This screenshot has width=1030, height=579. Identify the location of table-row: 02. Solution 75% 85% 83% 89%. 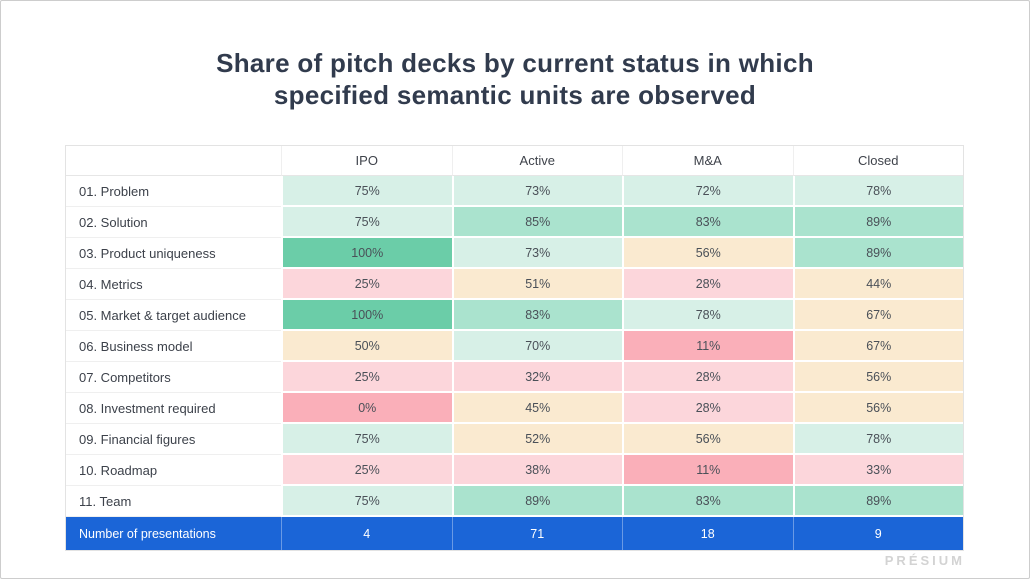
(514, 222).